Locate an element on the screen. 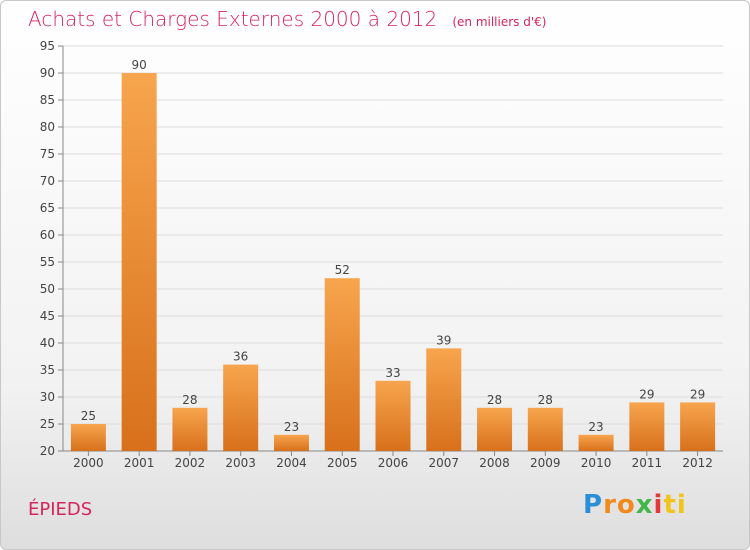 The height and width of the screenshot is (550, 750). logo-letter: P is located at coordinates (593, 505).